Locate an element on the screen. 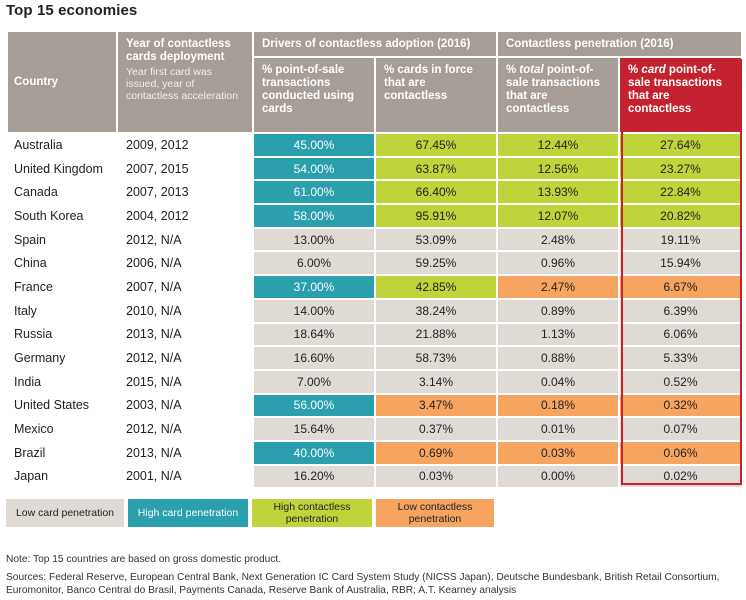 This screenshot has width=746, height=600. header-cards-contactless: % cards in force that are contactless is located at coordinates (436, 95).